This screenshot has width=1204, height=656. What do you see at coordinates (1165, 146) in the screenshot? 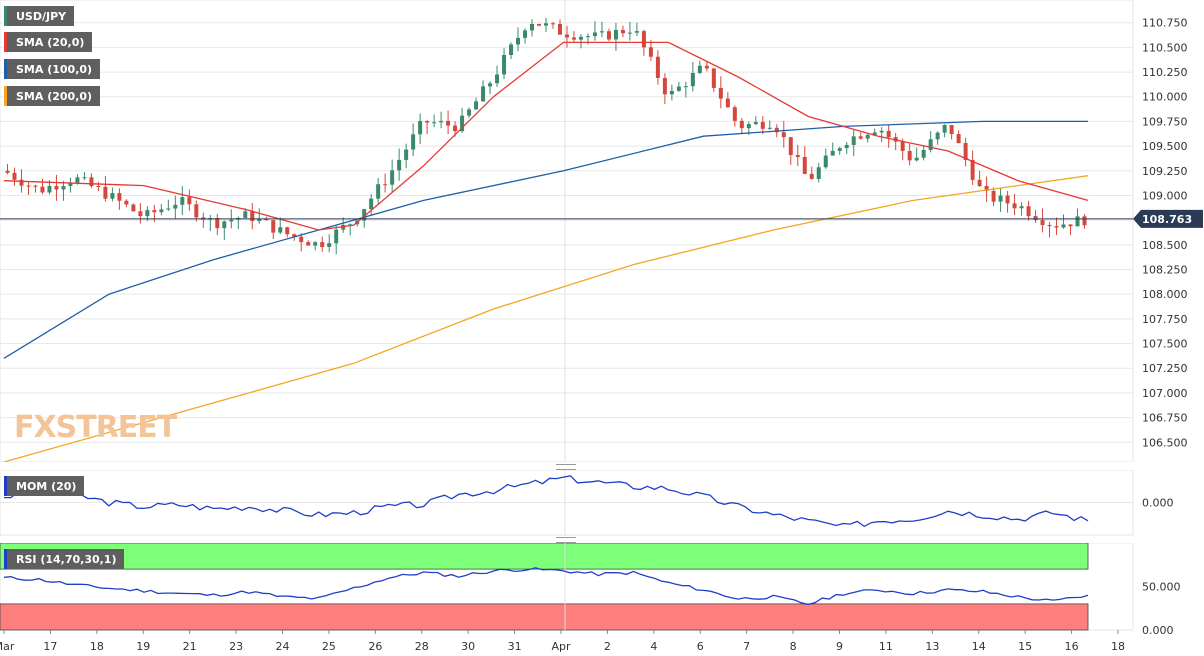
I see `y-tick-label: 109.500` at bounding box center [1165, 146].